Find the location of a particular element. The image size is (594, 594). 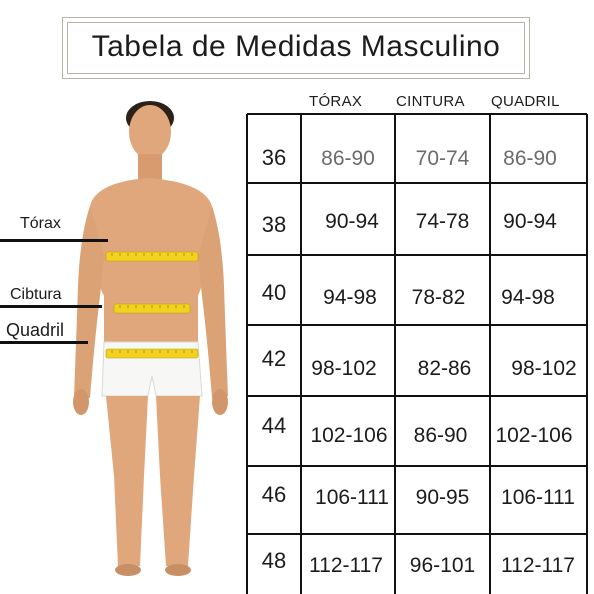

chest-cell: 102-106 is located at coordinates (349, 435).